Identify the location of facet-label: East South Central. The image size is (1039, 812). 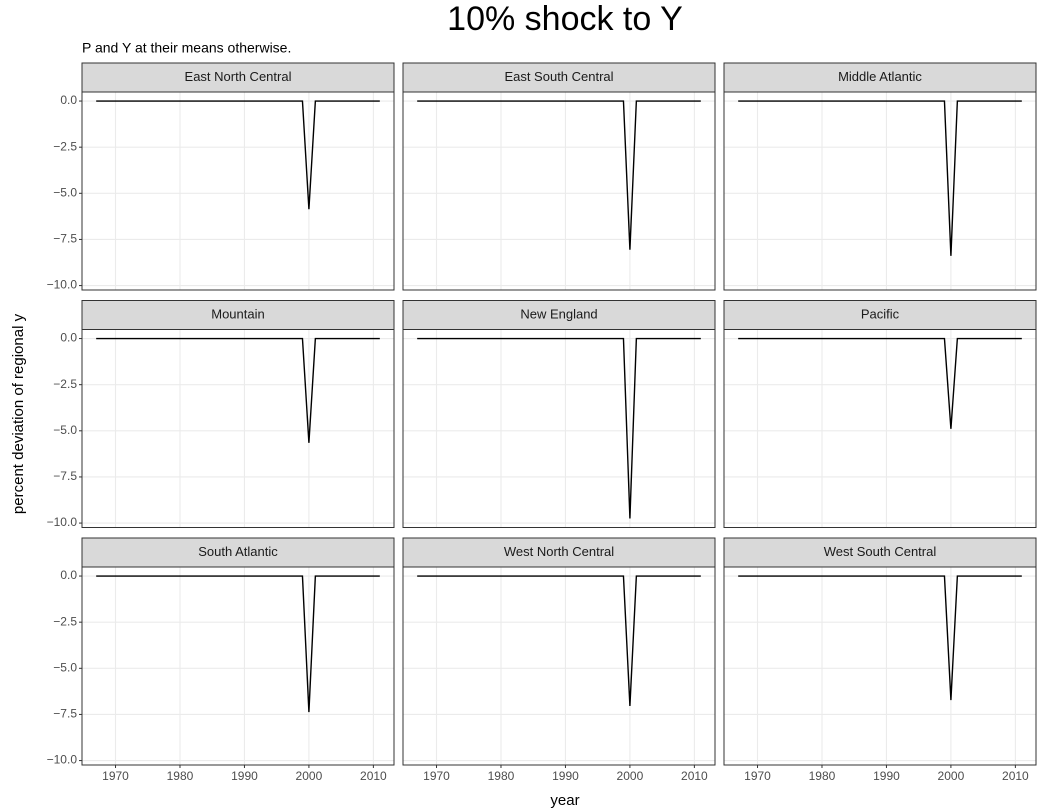
(558, 76).